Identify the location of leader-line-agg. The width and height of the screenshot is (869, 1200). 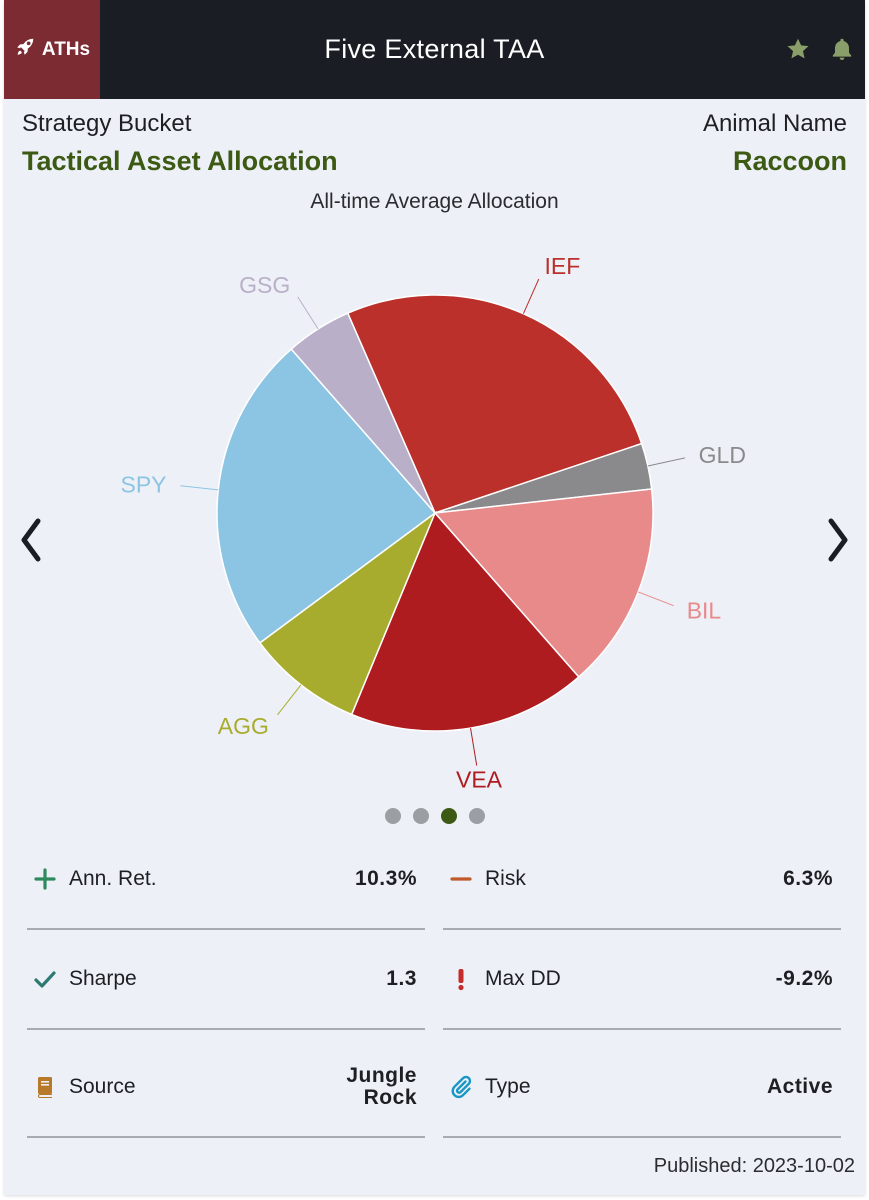
(289, 700).